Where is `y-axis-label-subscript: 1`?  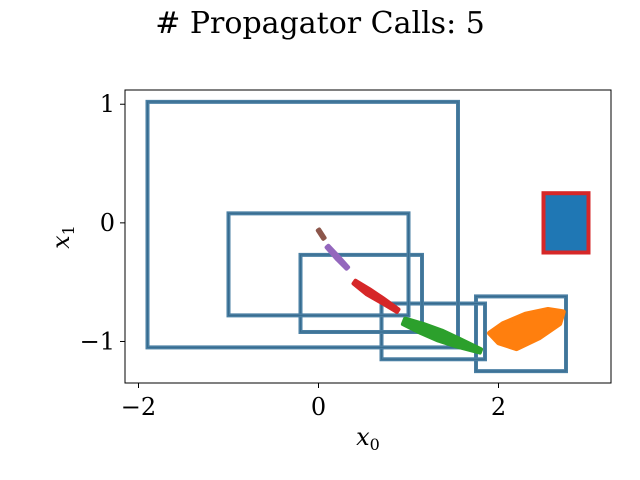
y-axis-label-subscript: 1 is located at coordinates (68, 230).